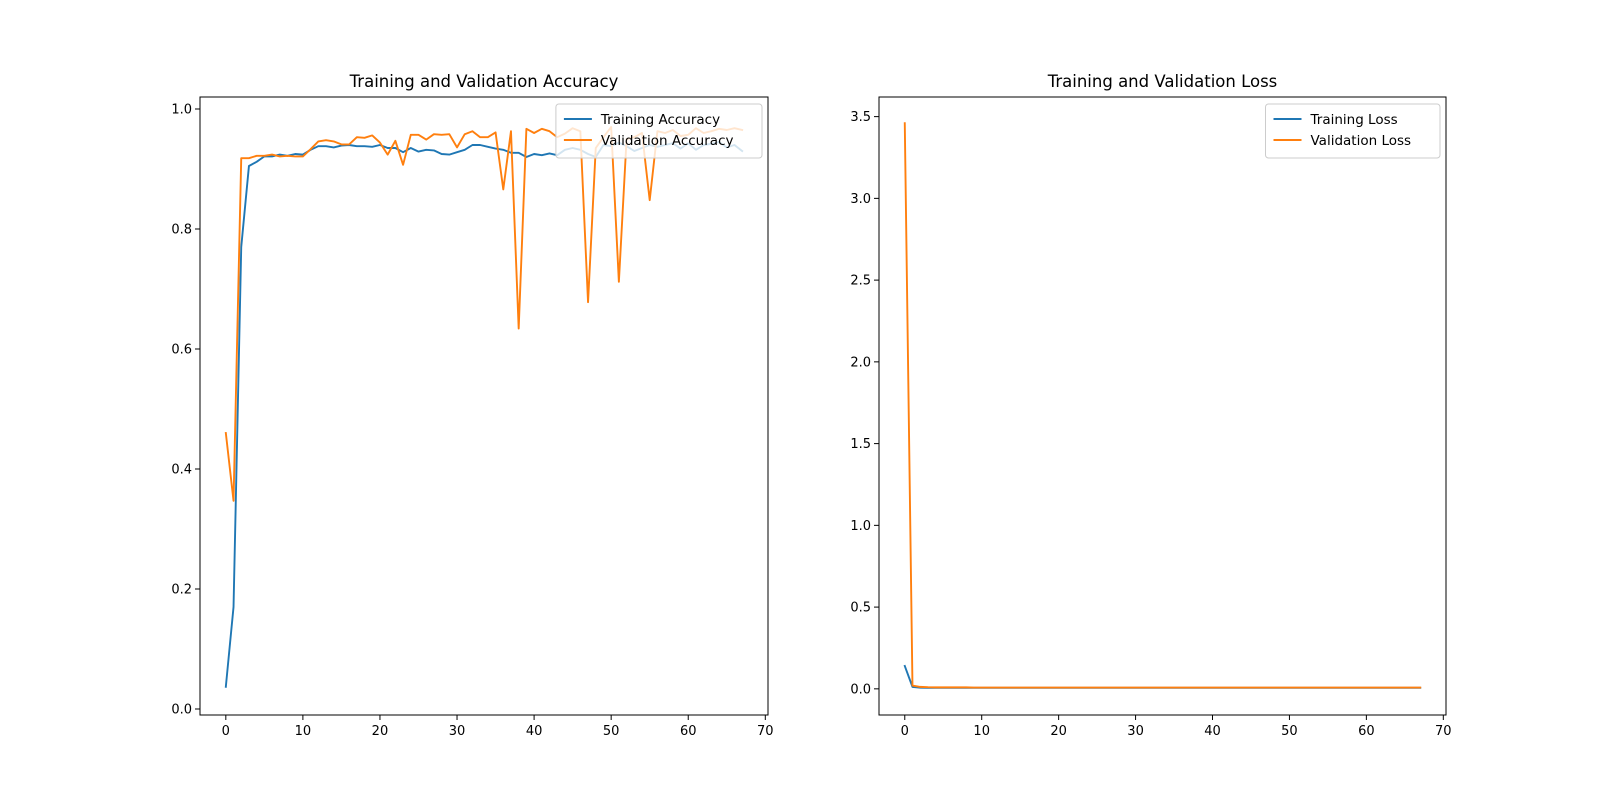 This screenshot has height=800, width=1600. I want to click on legend: Training Loss Validation Loss, so click(1353, 131).